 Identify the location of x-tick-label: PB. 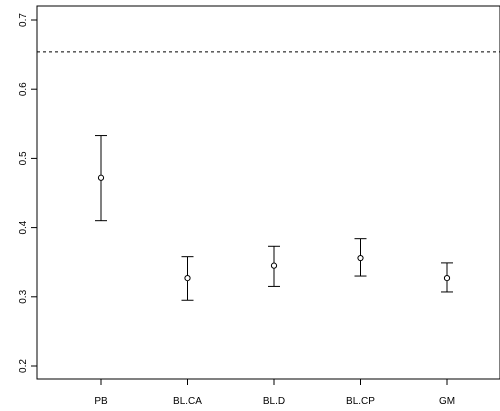
(101, 401).